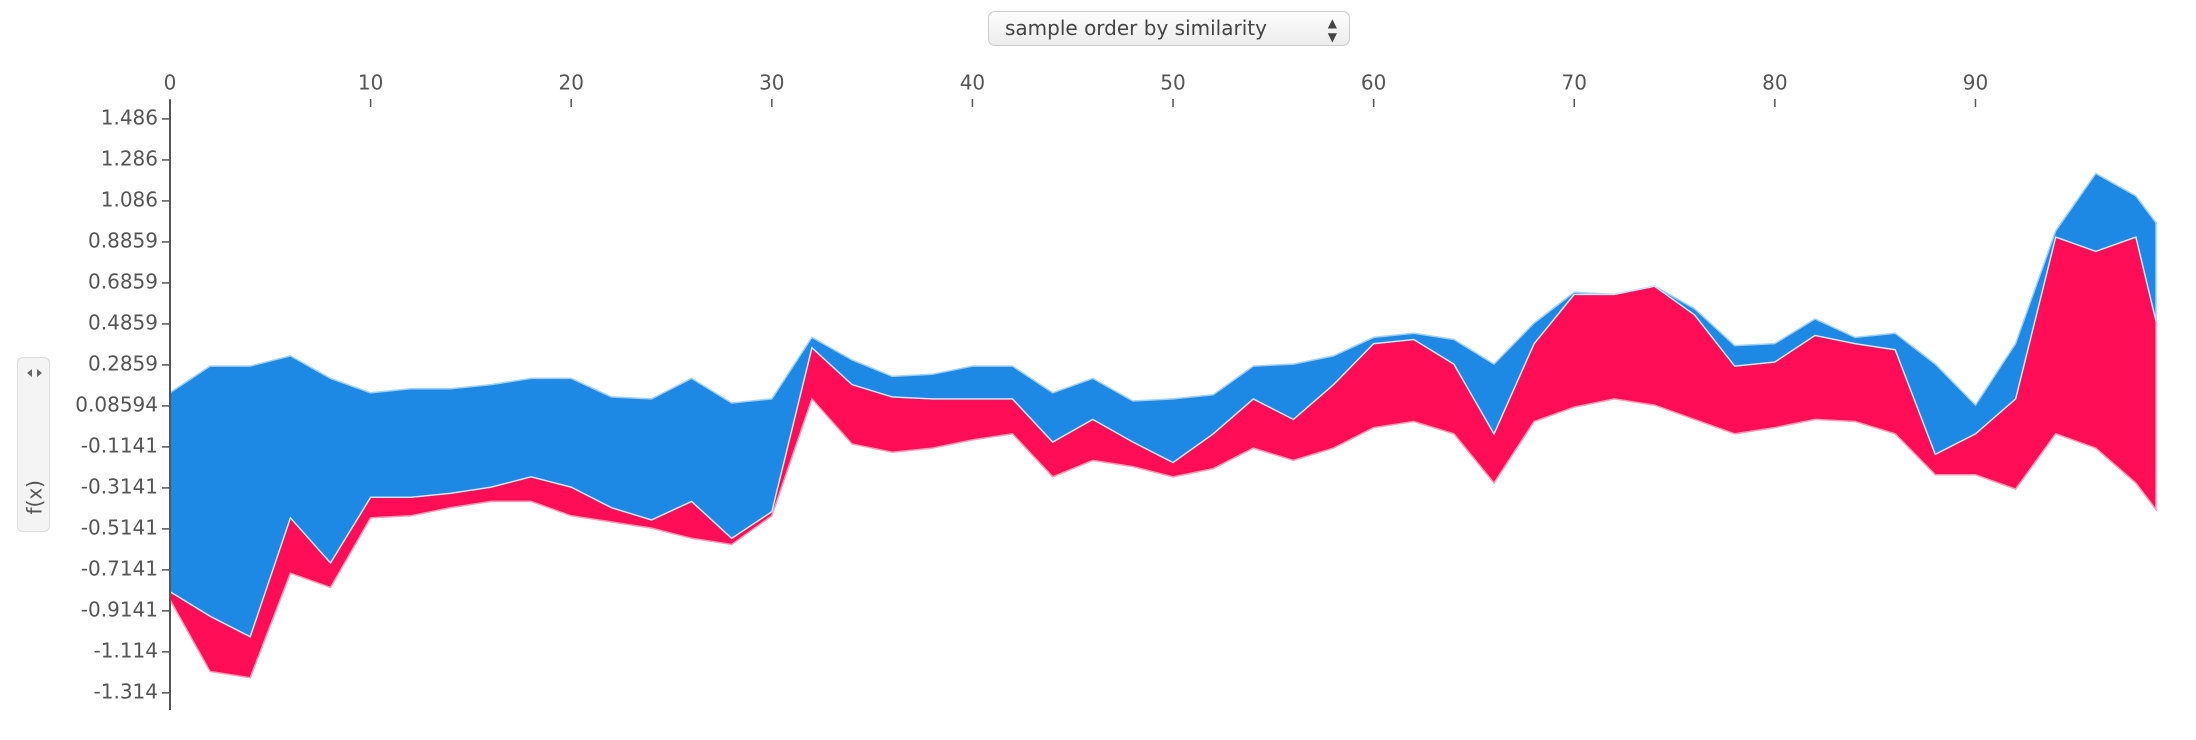 The height and width of the screenshot is (740, 2196). What do you see at coordinates (129, 117) in the screenshot?
I see `y-tick-label: 1.486` at bounding box center [129, 117].